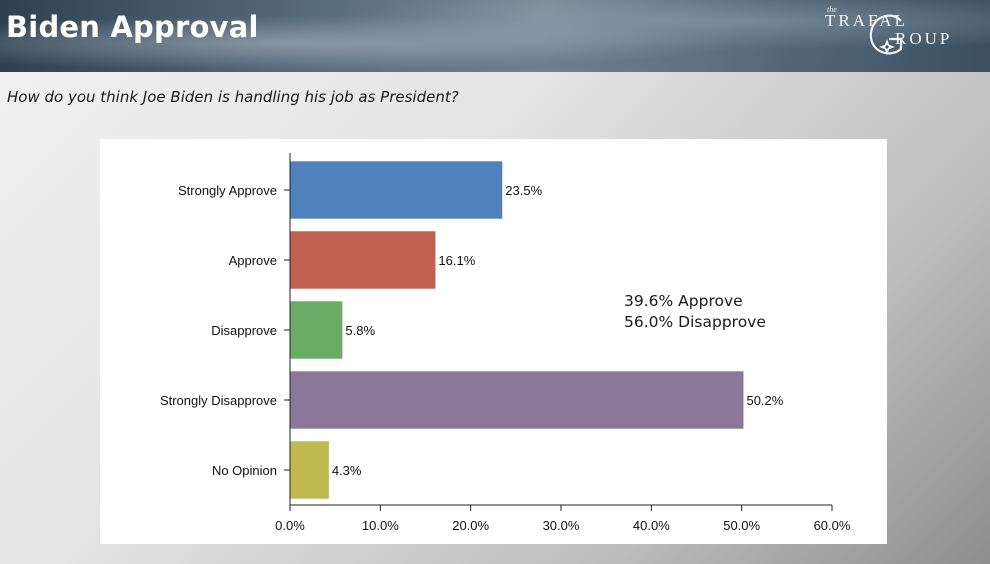 Image resolution: width=990 pixels, height=564 pixels. Describe the element at coordinates (695, 322) in the screenshot. I see `summary-disapprove: 56.0% Disapprove` at that location.